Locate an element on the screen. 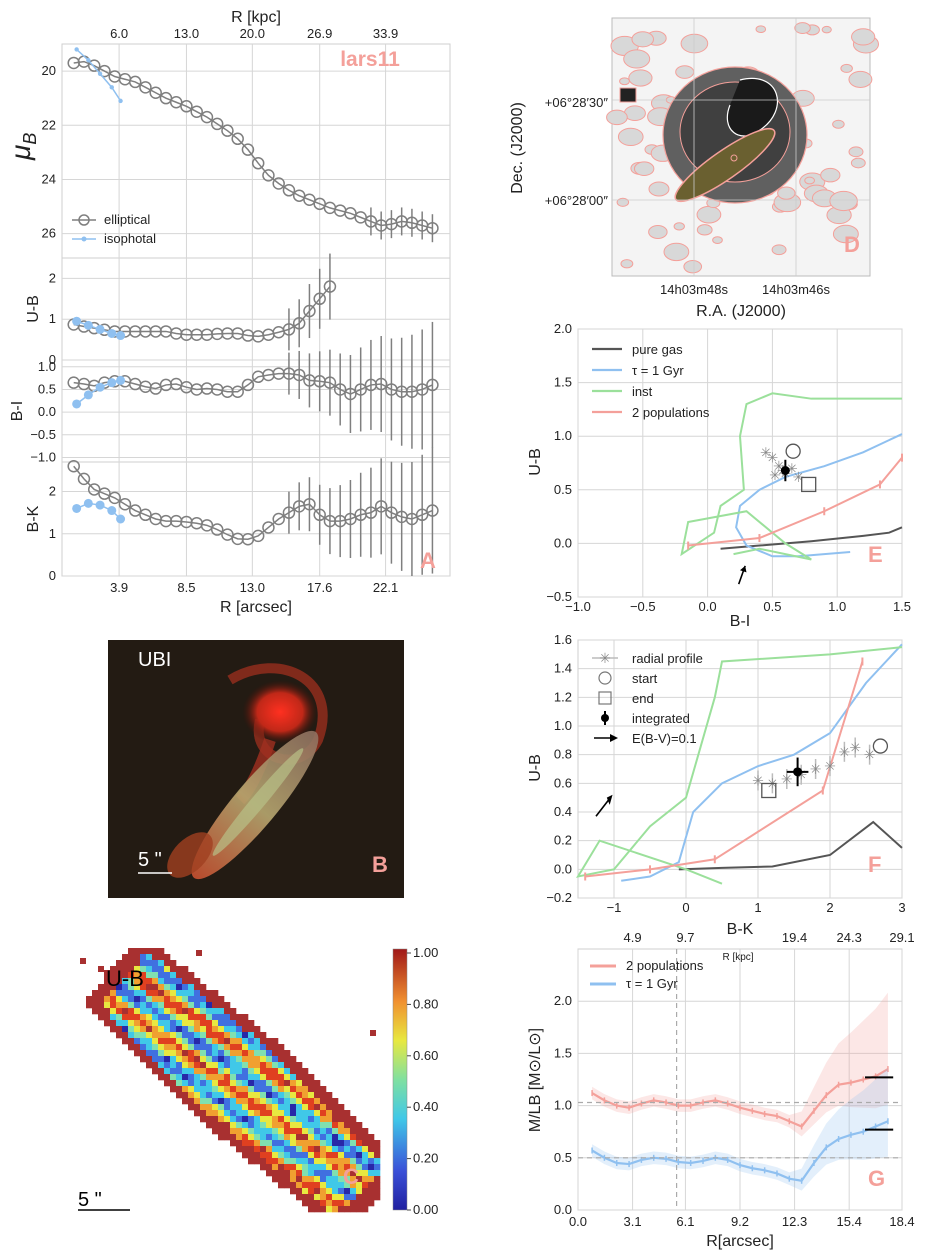  panel-a-letter: A is located at coordinates (428, 560).